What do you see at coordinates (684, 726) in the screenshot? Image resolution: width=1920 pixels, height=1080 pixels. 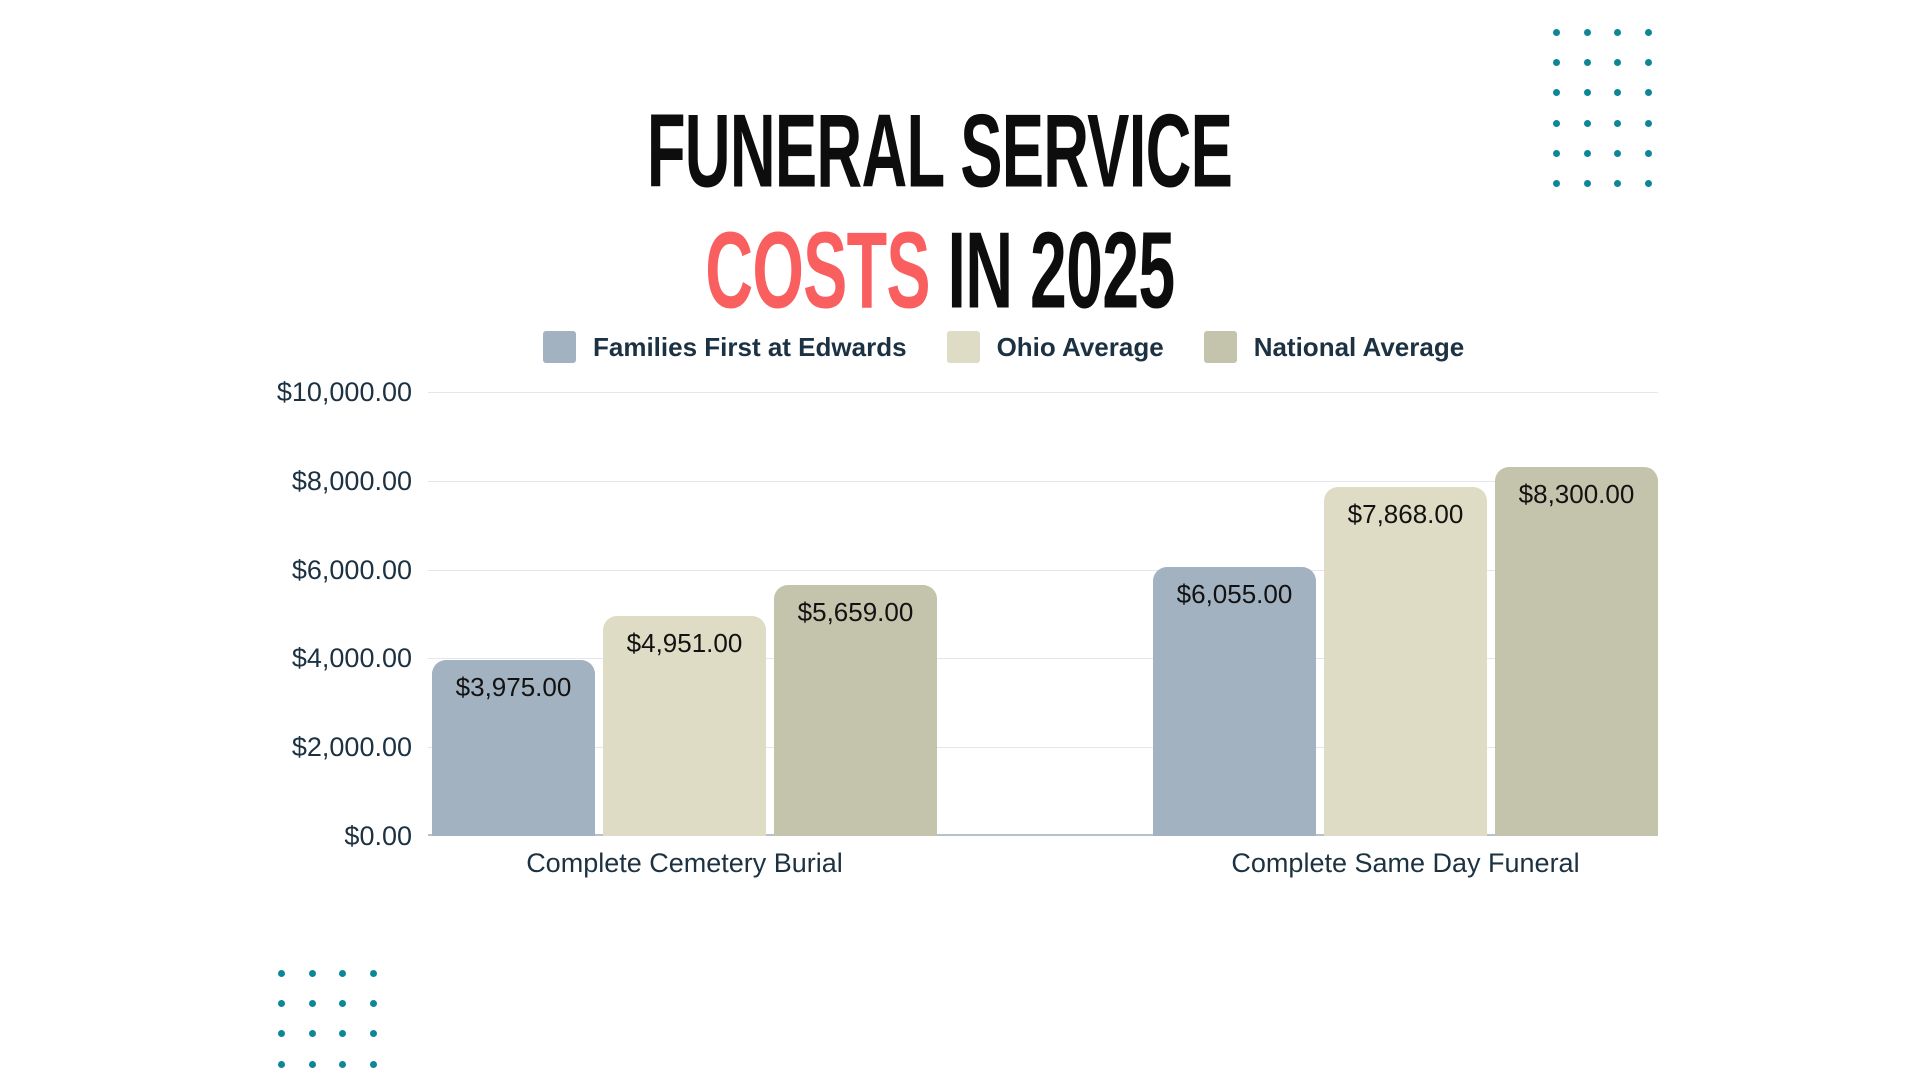 I see `bar-complete-cemetery-burial-series-1: $4,951.00` at bounding box center [684, 726].